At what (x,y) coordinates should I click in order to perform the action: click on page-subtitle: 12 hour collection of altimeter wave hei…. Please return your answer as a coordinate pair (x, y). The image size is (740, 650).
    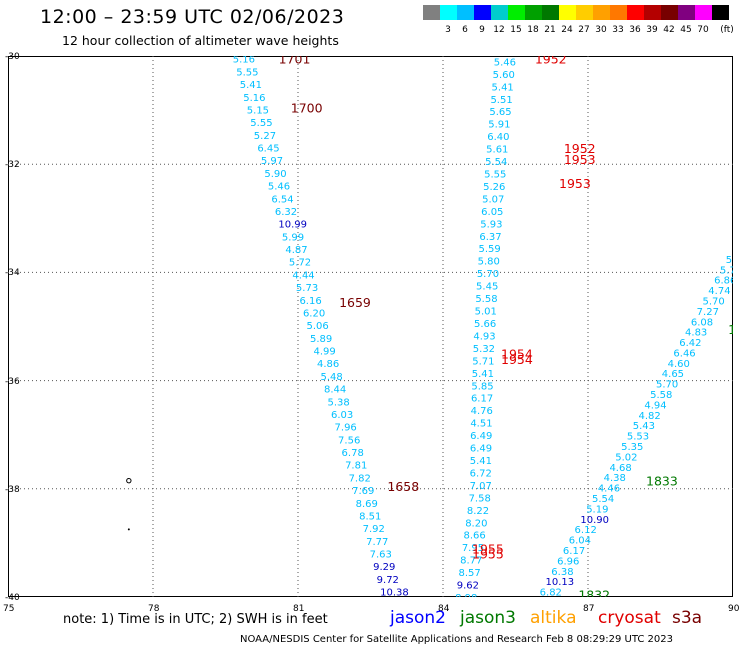
    Looking at the image, I should click on (200, 40).